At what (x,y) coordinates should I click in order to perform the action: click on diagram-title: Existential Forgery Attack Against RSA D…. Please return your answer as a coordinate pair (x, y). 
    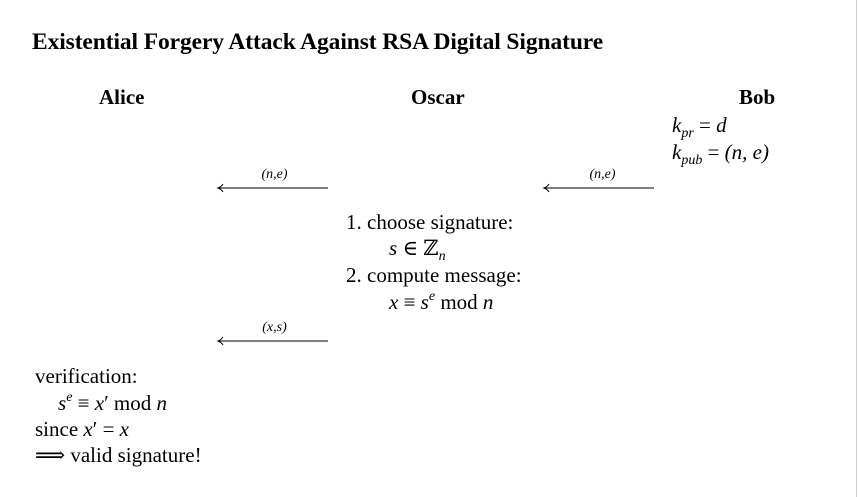
    Looking at the image, I should click on (318, 42).